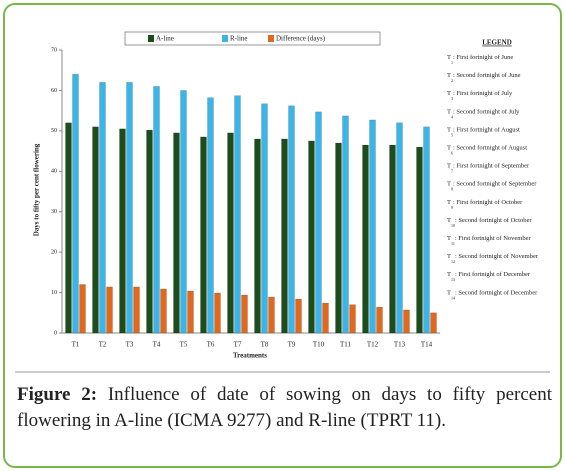  Describe the element at coordinates (238, 345) in the screenshot. I see `x-tick-label: T7` at that location.